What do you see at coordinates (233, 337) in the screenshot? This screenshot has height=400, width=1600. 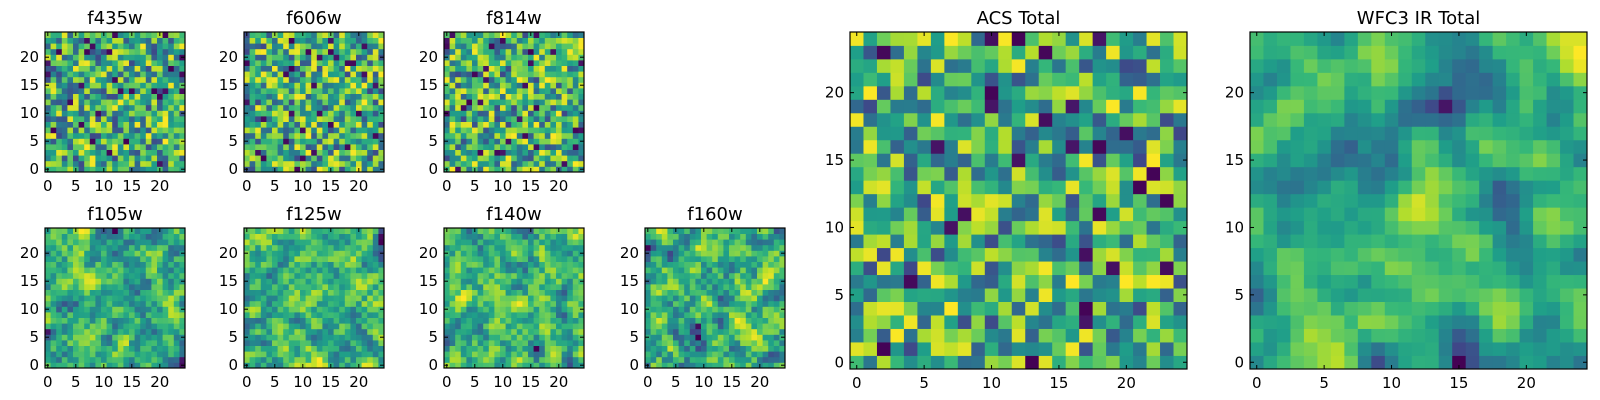 I see `y-tick-label: 5` at bounding box center [233, 337].